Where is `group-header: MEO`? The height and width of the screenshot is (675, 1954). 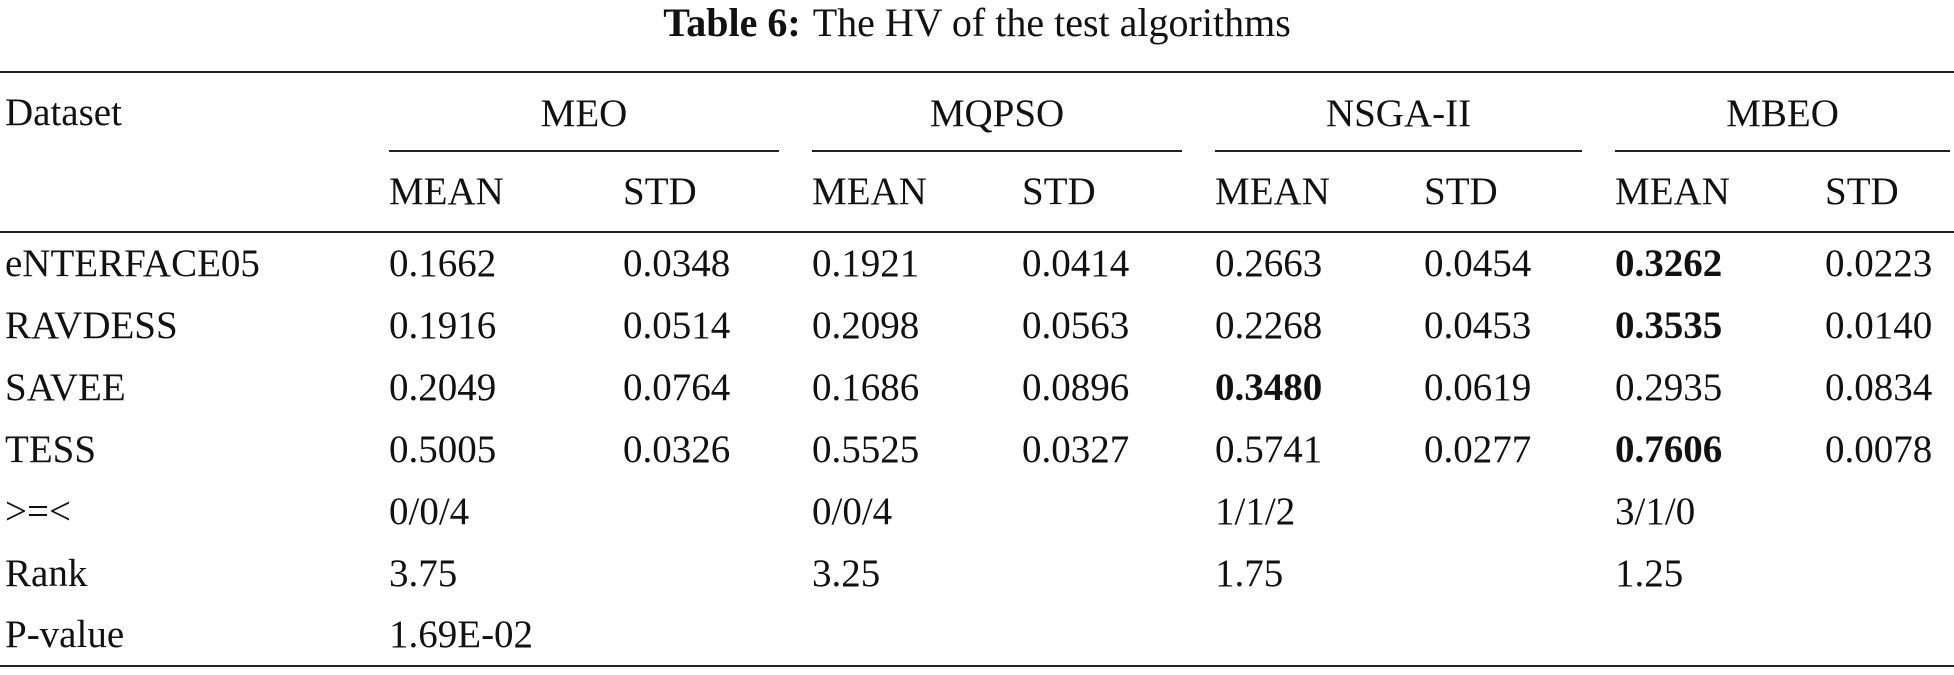 group-header: MEO is located at coordinates (584, 121).